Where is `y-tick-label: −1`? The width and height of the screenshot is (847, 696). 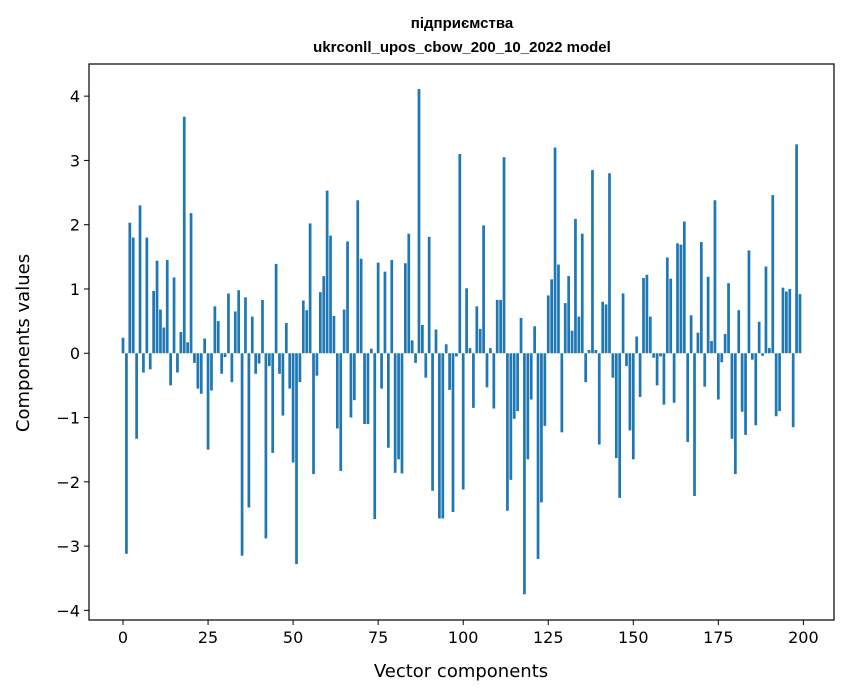
y-tick-label: −1 is located at coordinates (68, 418).